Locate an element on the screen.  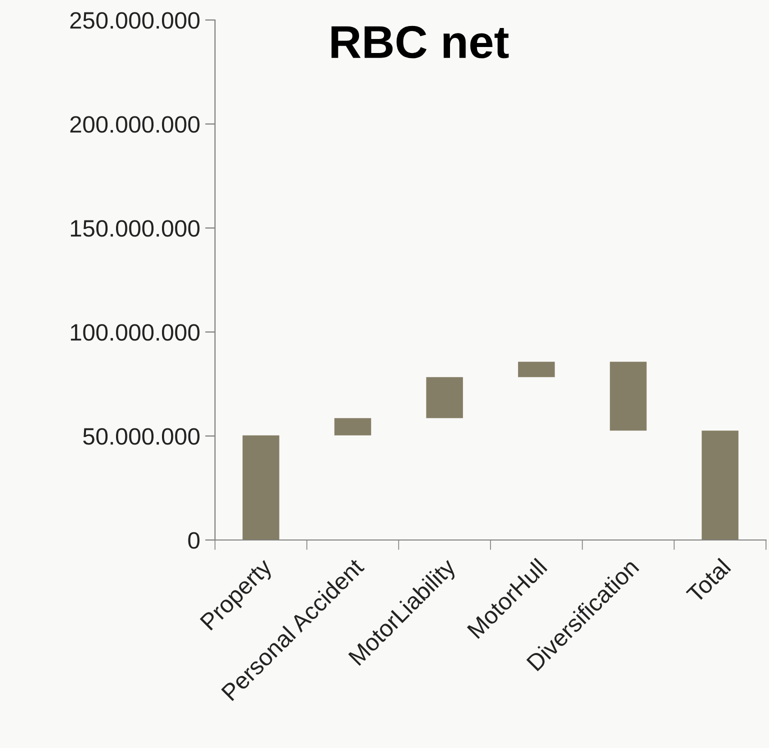
y-tick-label: 150.000.000 is located at coordinates (135, 228).